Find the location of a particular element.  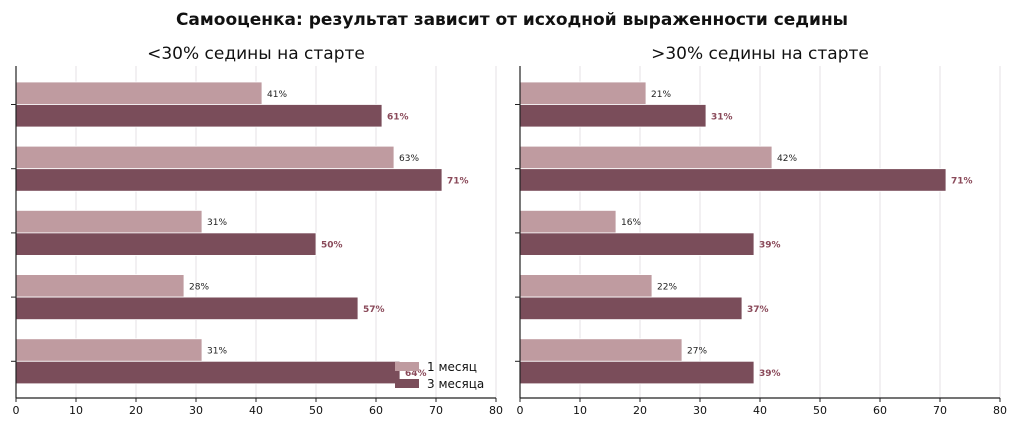

data-label-month1: 27% is located at coordinates (697, 352).